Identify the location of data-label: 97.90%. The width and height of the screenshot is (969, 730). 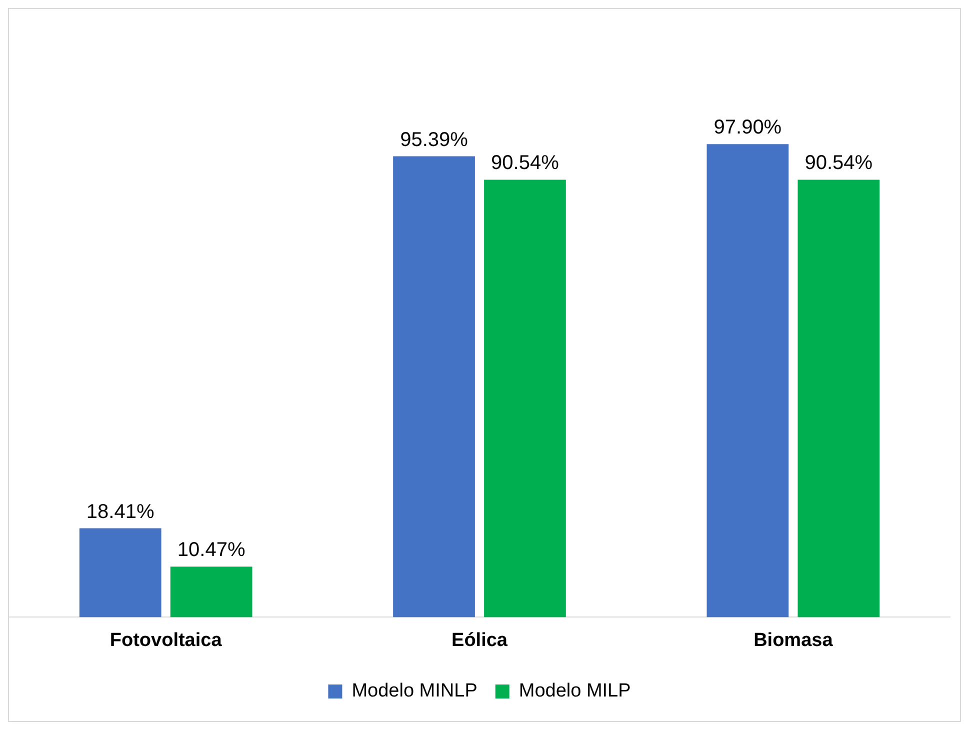
(748, 127).